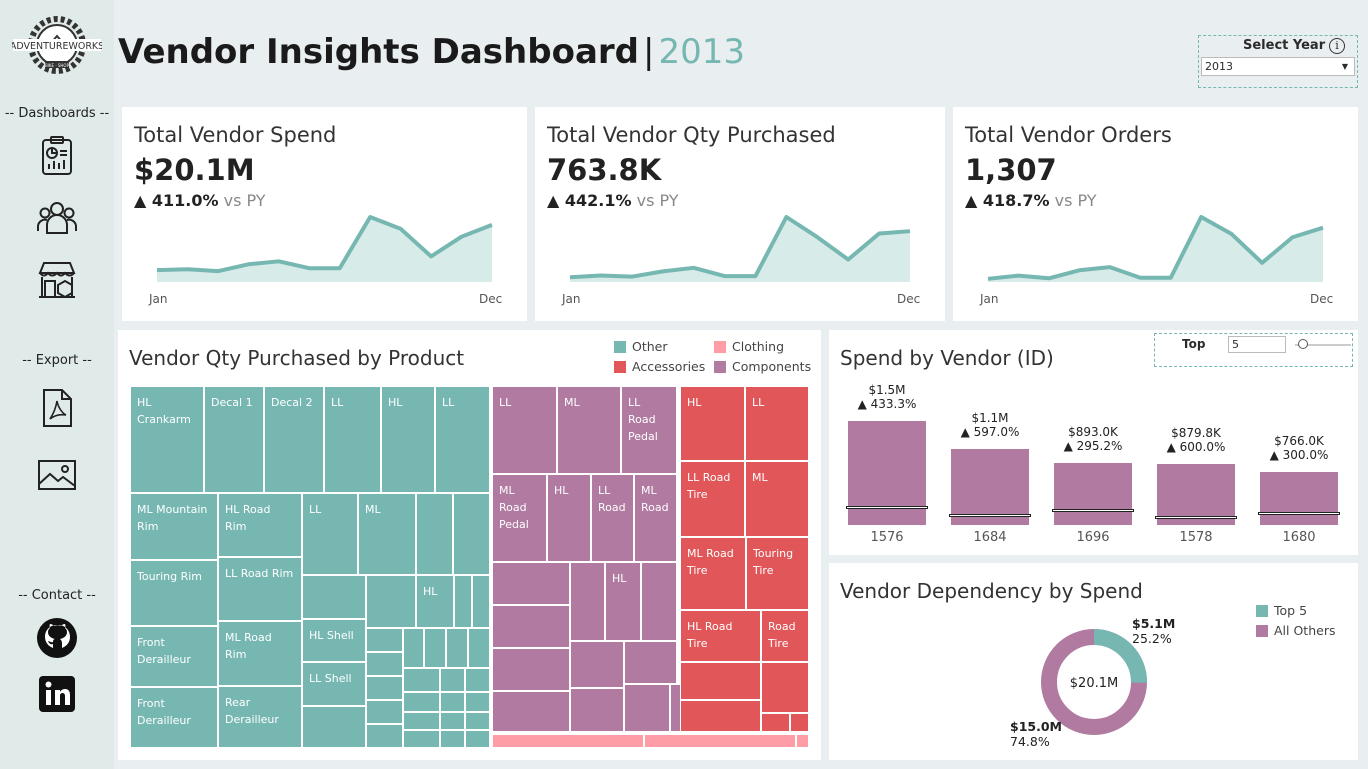 This screenshot has height=769, width=1368. What do you see at coordinates (713, 573) in the screenshot?
I see `treemap-tile: ML Road Tire` at bounding box center [713, 573].